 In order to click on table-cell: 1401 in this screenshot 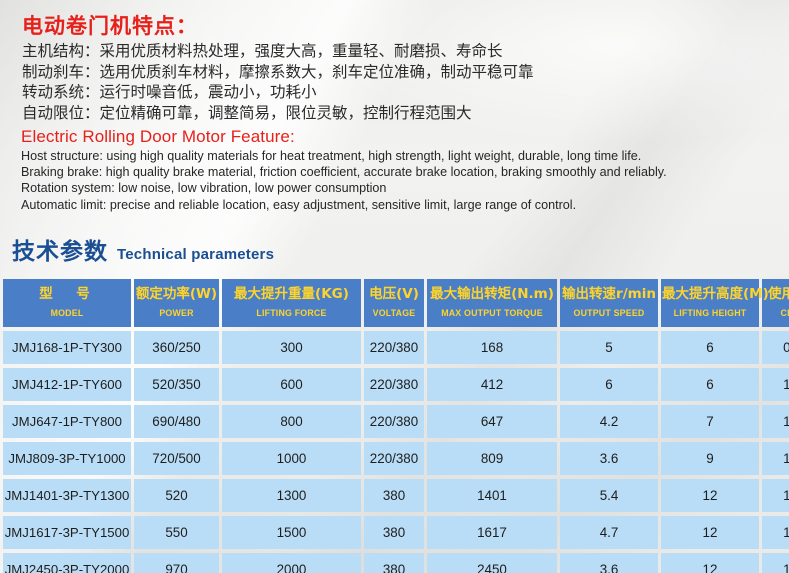, I will do `click(492, 495)`.